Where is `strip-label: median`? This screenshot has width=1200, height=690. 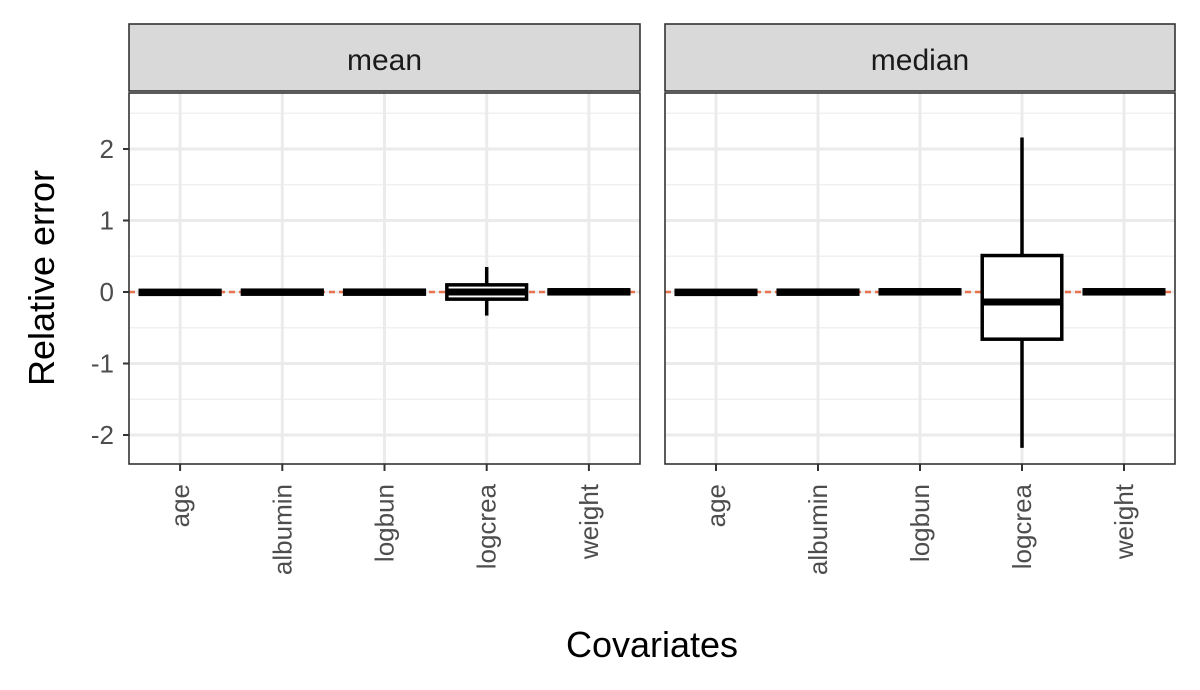 strip-label: median is located at coordinates (920, 60).